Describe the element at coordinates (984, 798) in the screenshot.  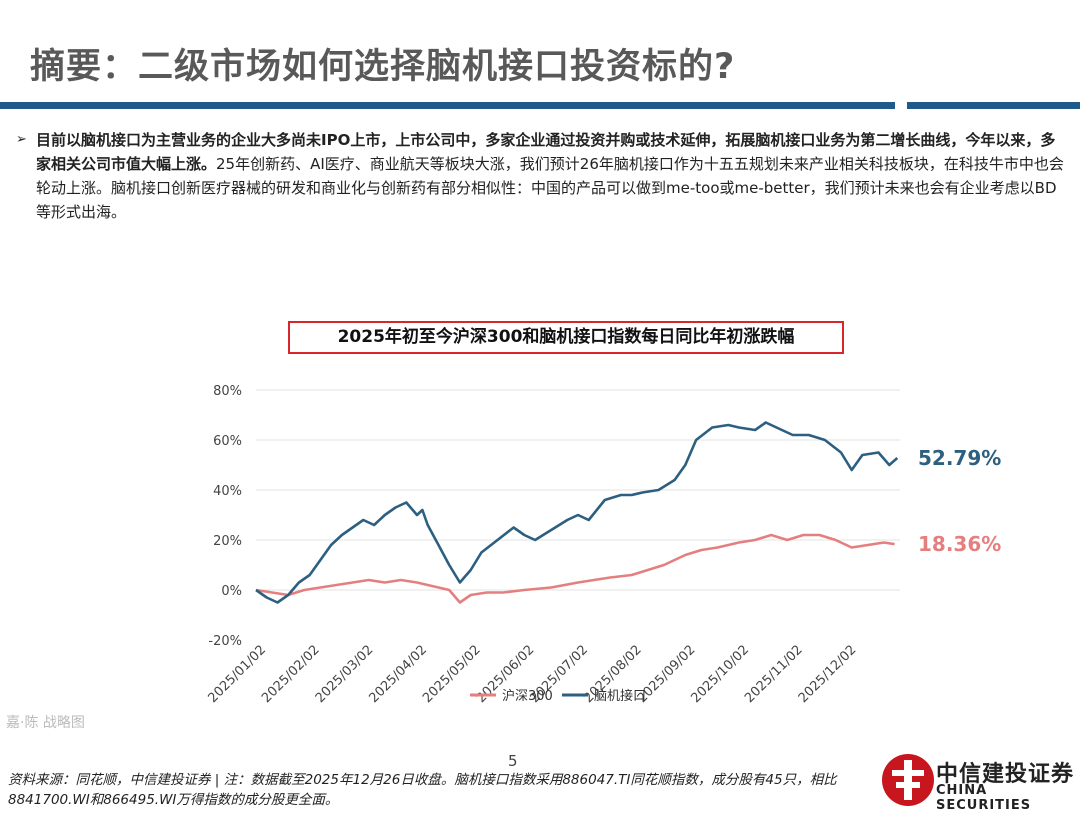
I see `logo-text-en: CHINA SECURITIES` at that location.